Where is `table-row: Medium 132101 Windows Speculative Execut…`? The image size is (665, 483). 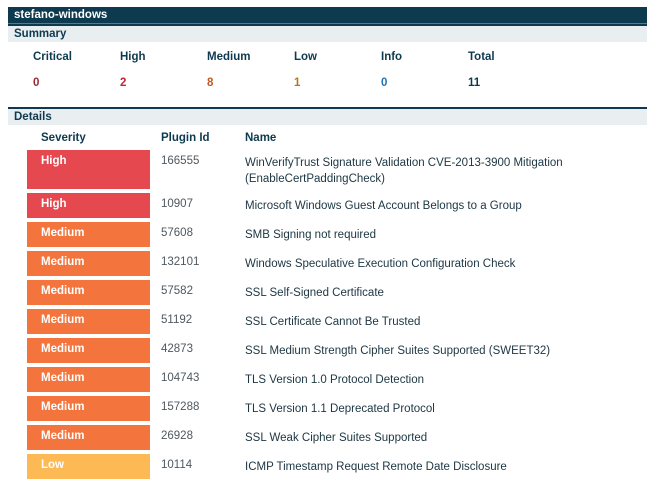
table-row: Medium 132101 Windows Speculative Execut… is located at coordinates (327, 263).